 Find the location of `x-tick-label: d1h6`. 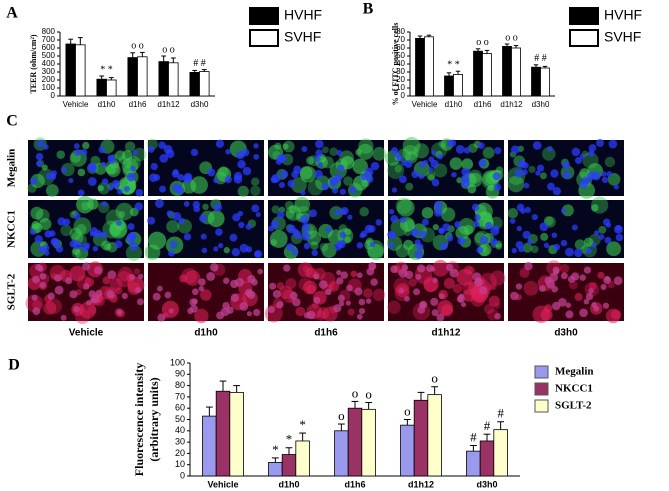

x-tick-label: d1h6 is located at coordinates (354, 484).